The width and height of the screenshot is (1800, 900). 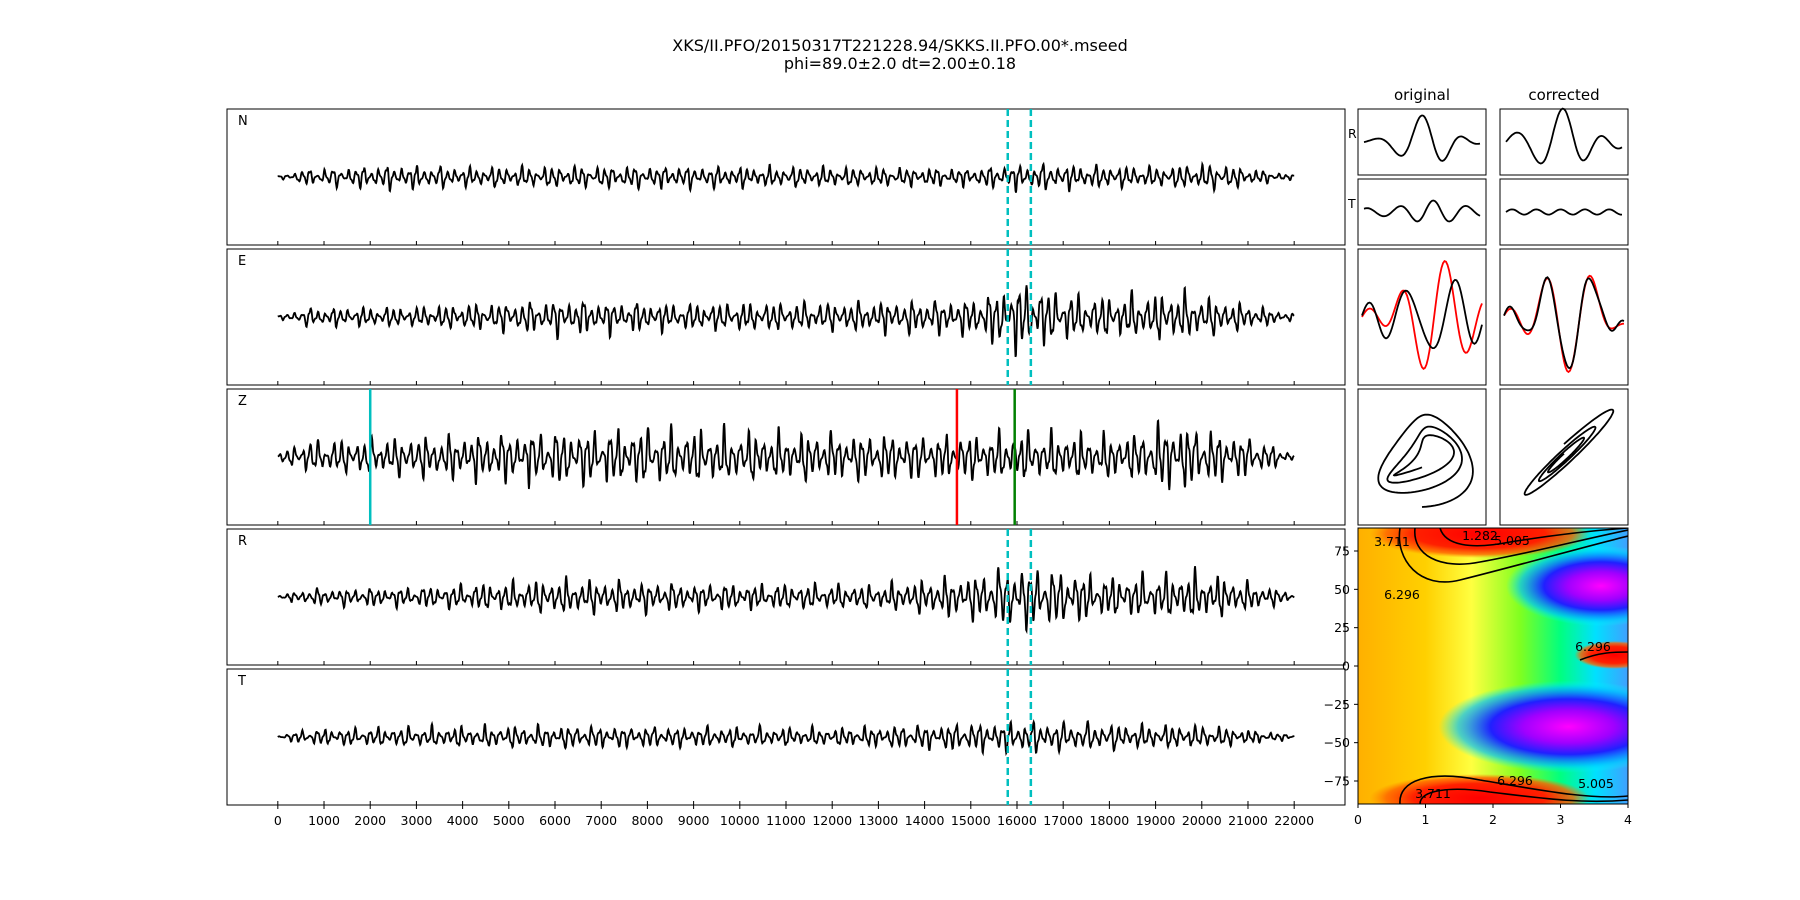 I want to click on heatmap-x-tick-label: 2, so click(x=1493, y=819).